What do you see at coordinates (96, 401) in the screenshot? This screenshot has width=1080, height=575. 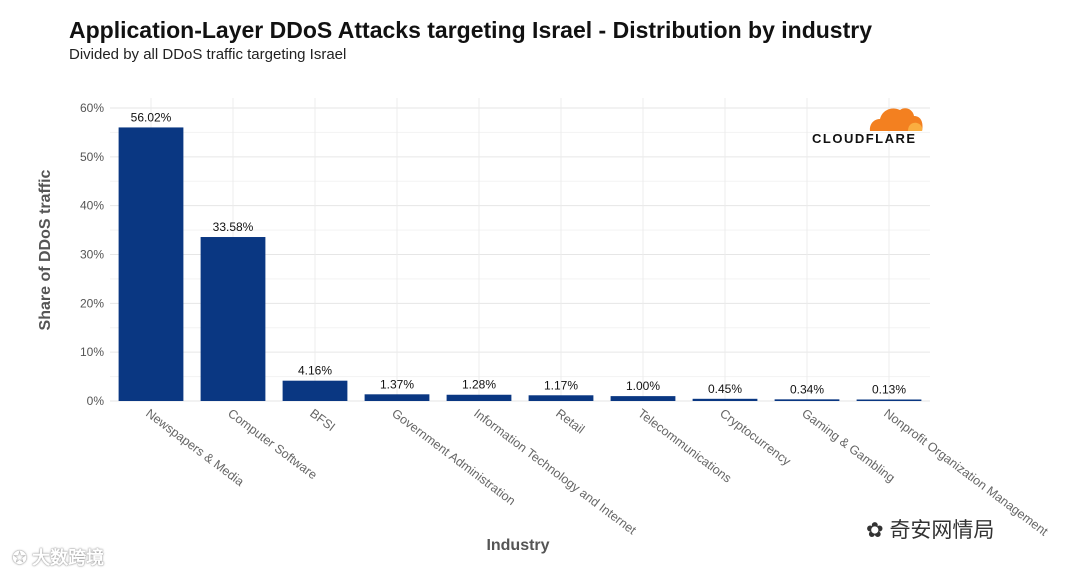 I see `y-tick-label: 0%` at bounding box center [96, 401].